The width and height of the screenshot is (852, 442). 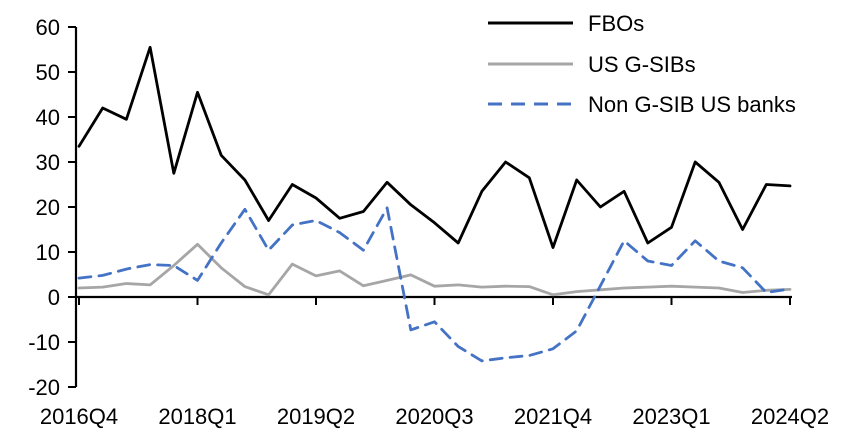 I want to click on x-tick-label: 2023Q1, so click(x=671, y=416).